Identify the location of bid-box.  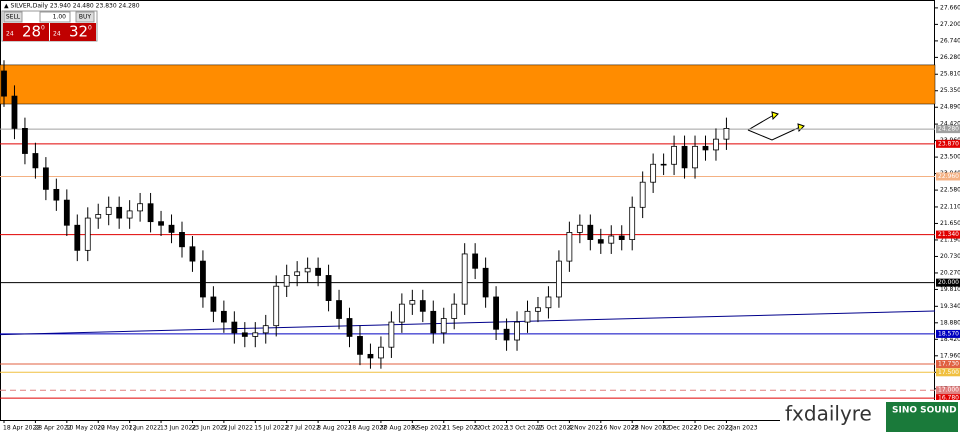
(26, 32).